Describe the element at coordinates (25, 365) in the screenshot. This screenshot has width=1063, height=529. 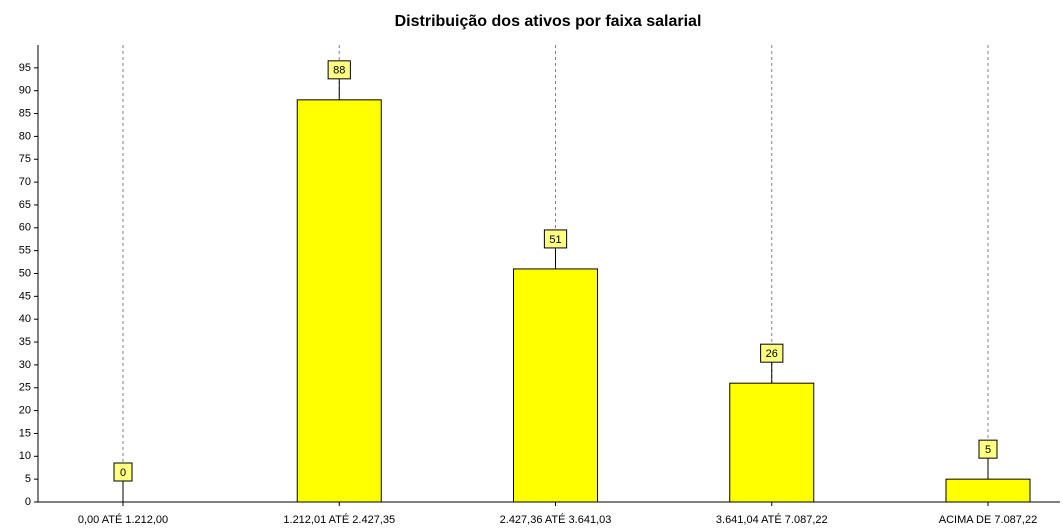
I see `y-tick-label: 30` at that location.